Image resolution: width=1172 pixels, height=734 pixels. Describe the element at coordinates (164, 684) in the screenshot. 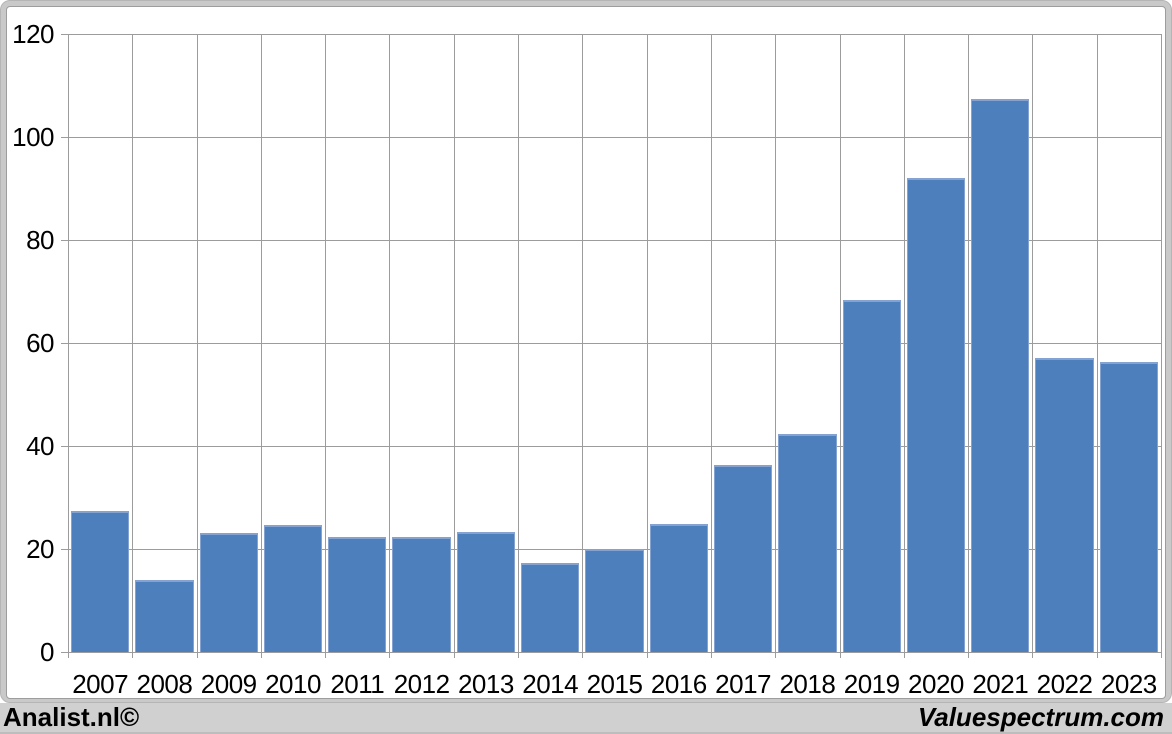

I see `x-axis-label: 2008` at that location.